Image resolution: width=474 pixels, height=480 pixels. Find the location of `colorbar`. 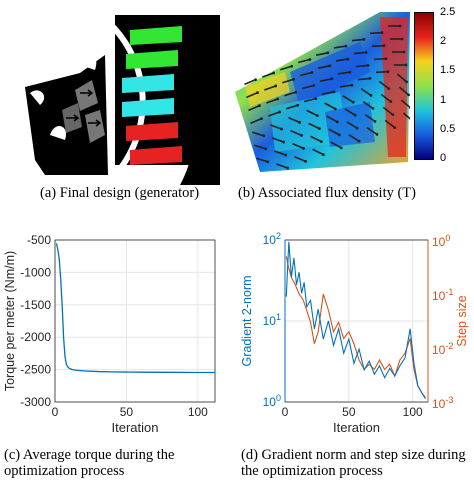

colorbar is located at coordinates (424, 86).